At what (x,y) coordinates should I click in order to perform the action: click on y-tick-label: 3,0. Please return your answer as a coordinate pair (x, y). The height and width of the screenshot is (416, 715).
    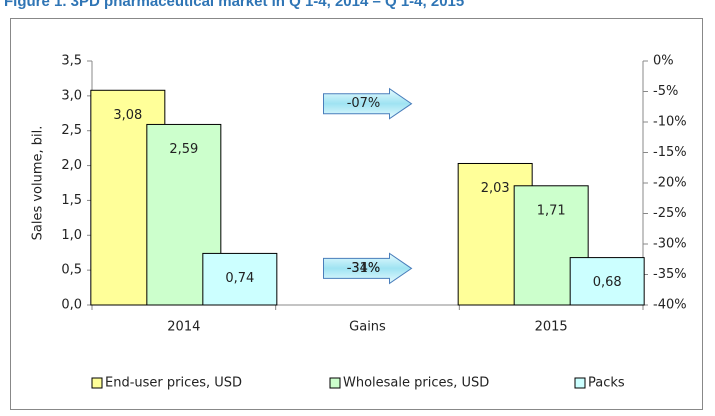
    Looking at the image, I should click on (71, 95).